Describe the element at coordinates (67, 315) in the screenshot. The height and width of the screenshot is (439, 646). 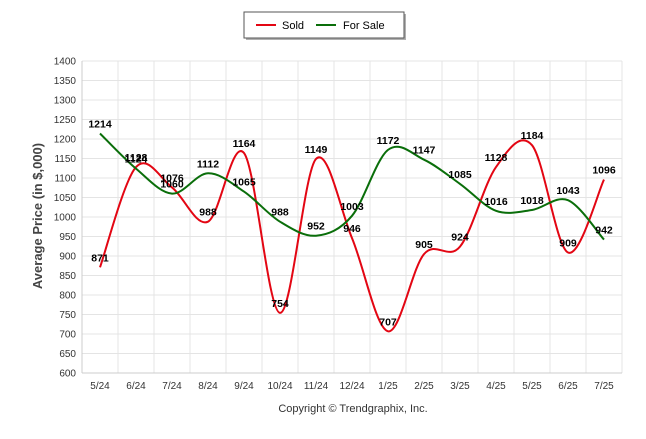
I see `y-tick-label: 750` at that location.